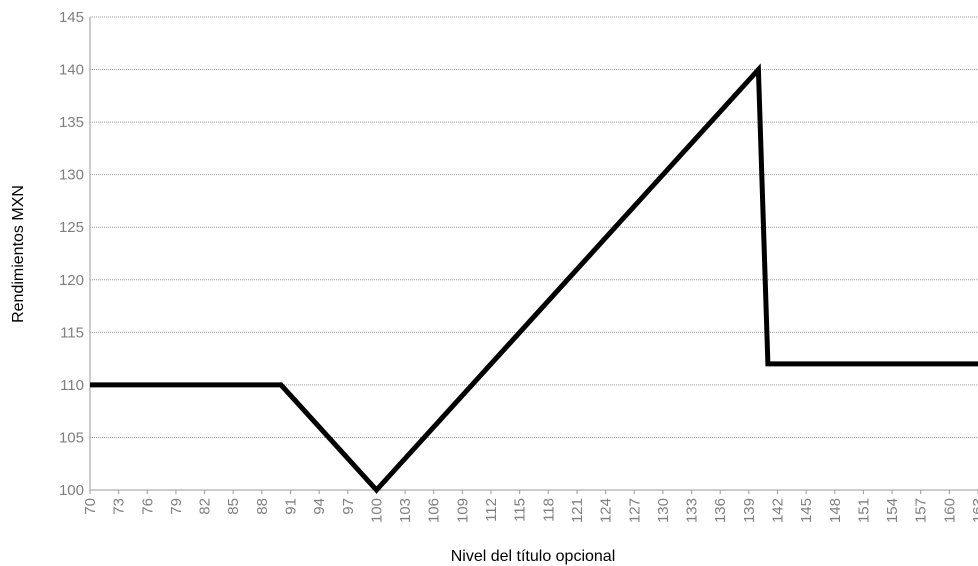 This screenshot has width=978, height=566. I want to click on x-tick-label: 154, so click(892, 510).